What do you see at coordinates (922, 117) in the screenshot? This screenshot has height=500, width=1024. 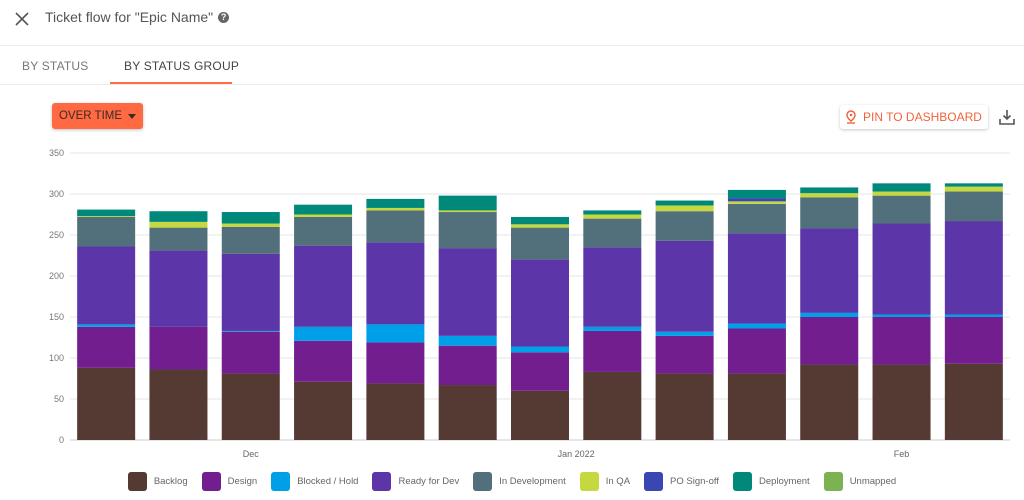 I see `pin-label: PIN TO DASHBOARD` at bounding box center [922, 117].